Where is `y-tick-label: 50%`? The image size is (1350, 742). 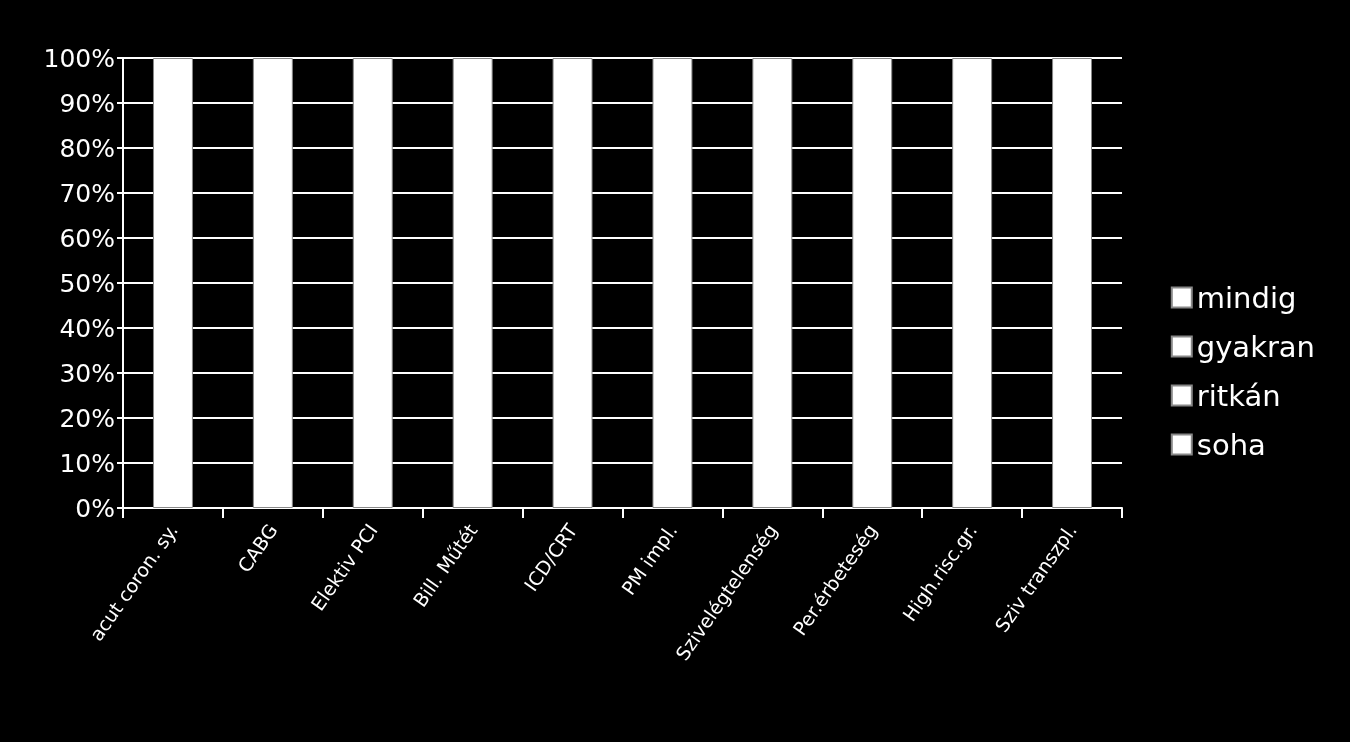
y-tick-label: 50% is located at coordinates (87, 283).